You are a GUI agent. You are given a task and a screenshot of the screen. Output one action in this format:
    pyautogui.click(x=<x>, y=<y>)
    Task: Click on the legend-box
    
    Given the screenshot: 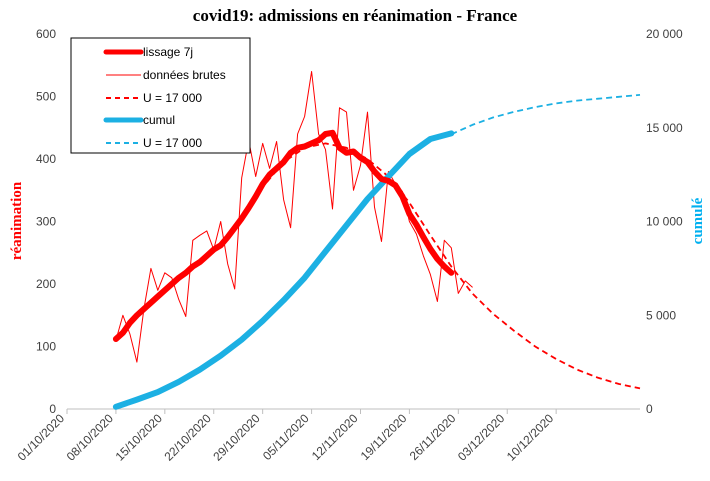 What is the action you would take?
    pyautogui.click(x=160, y=95)
    